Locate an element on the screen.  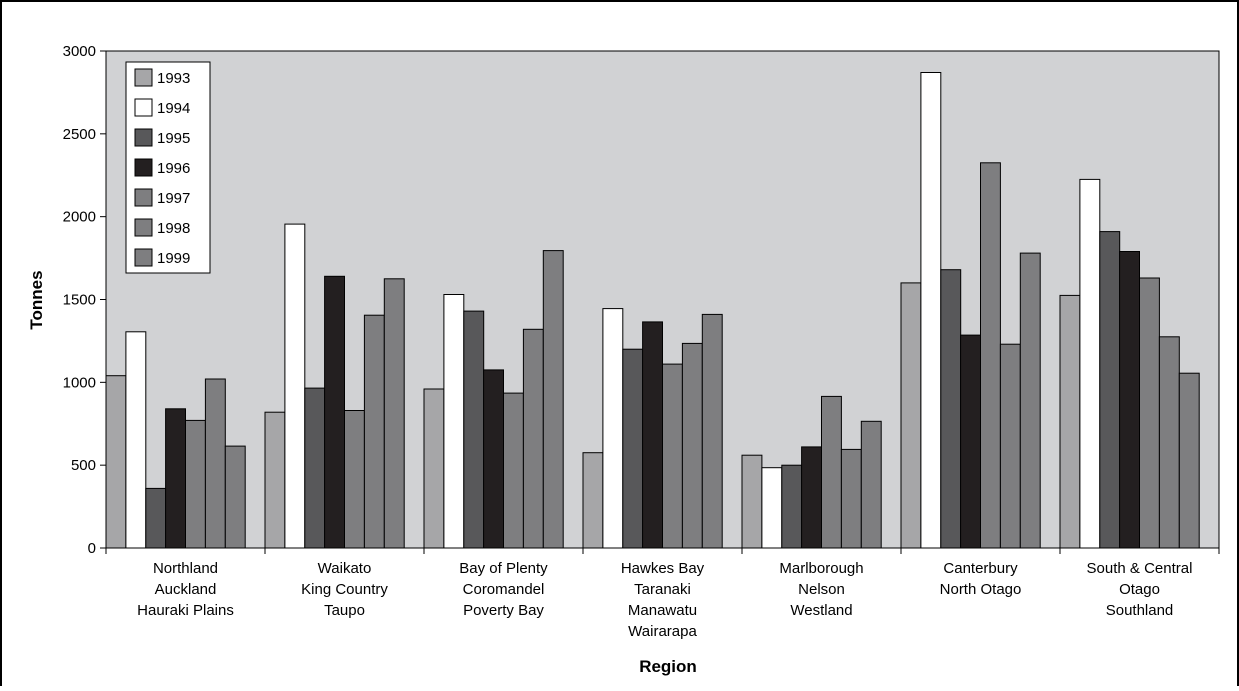
x-tick-label-5: Canterbury North Otago is located at coordinates (981, 579).